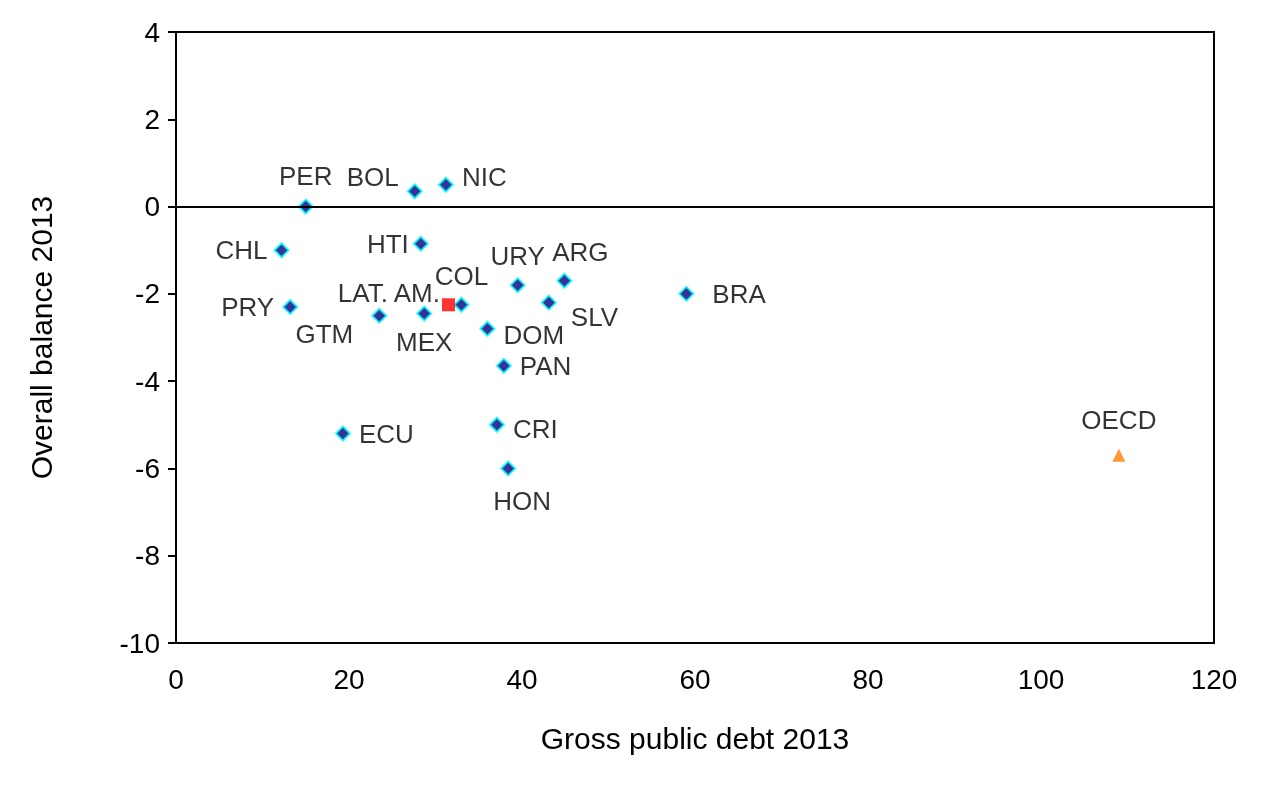  What do you see at coordinates (424, 342) in the screenshot?
I see `data-label: MEX` at bounding box center [424, 342].